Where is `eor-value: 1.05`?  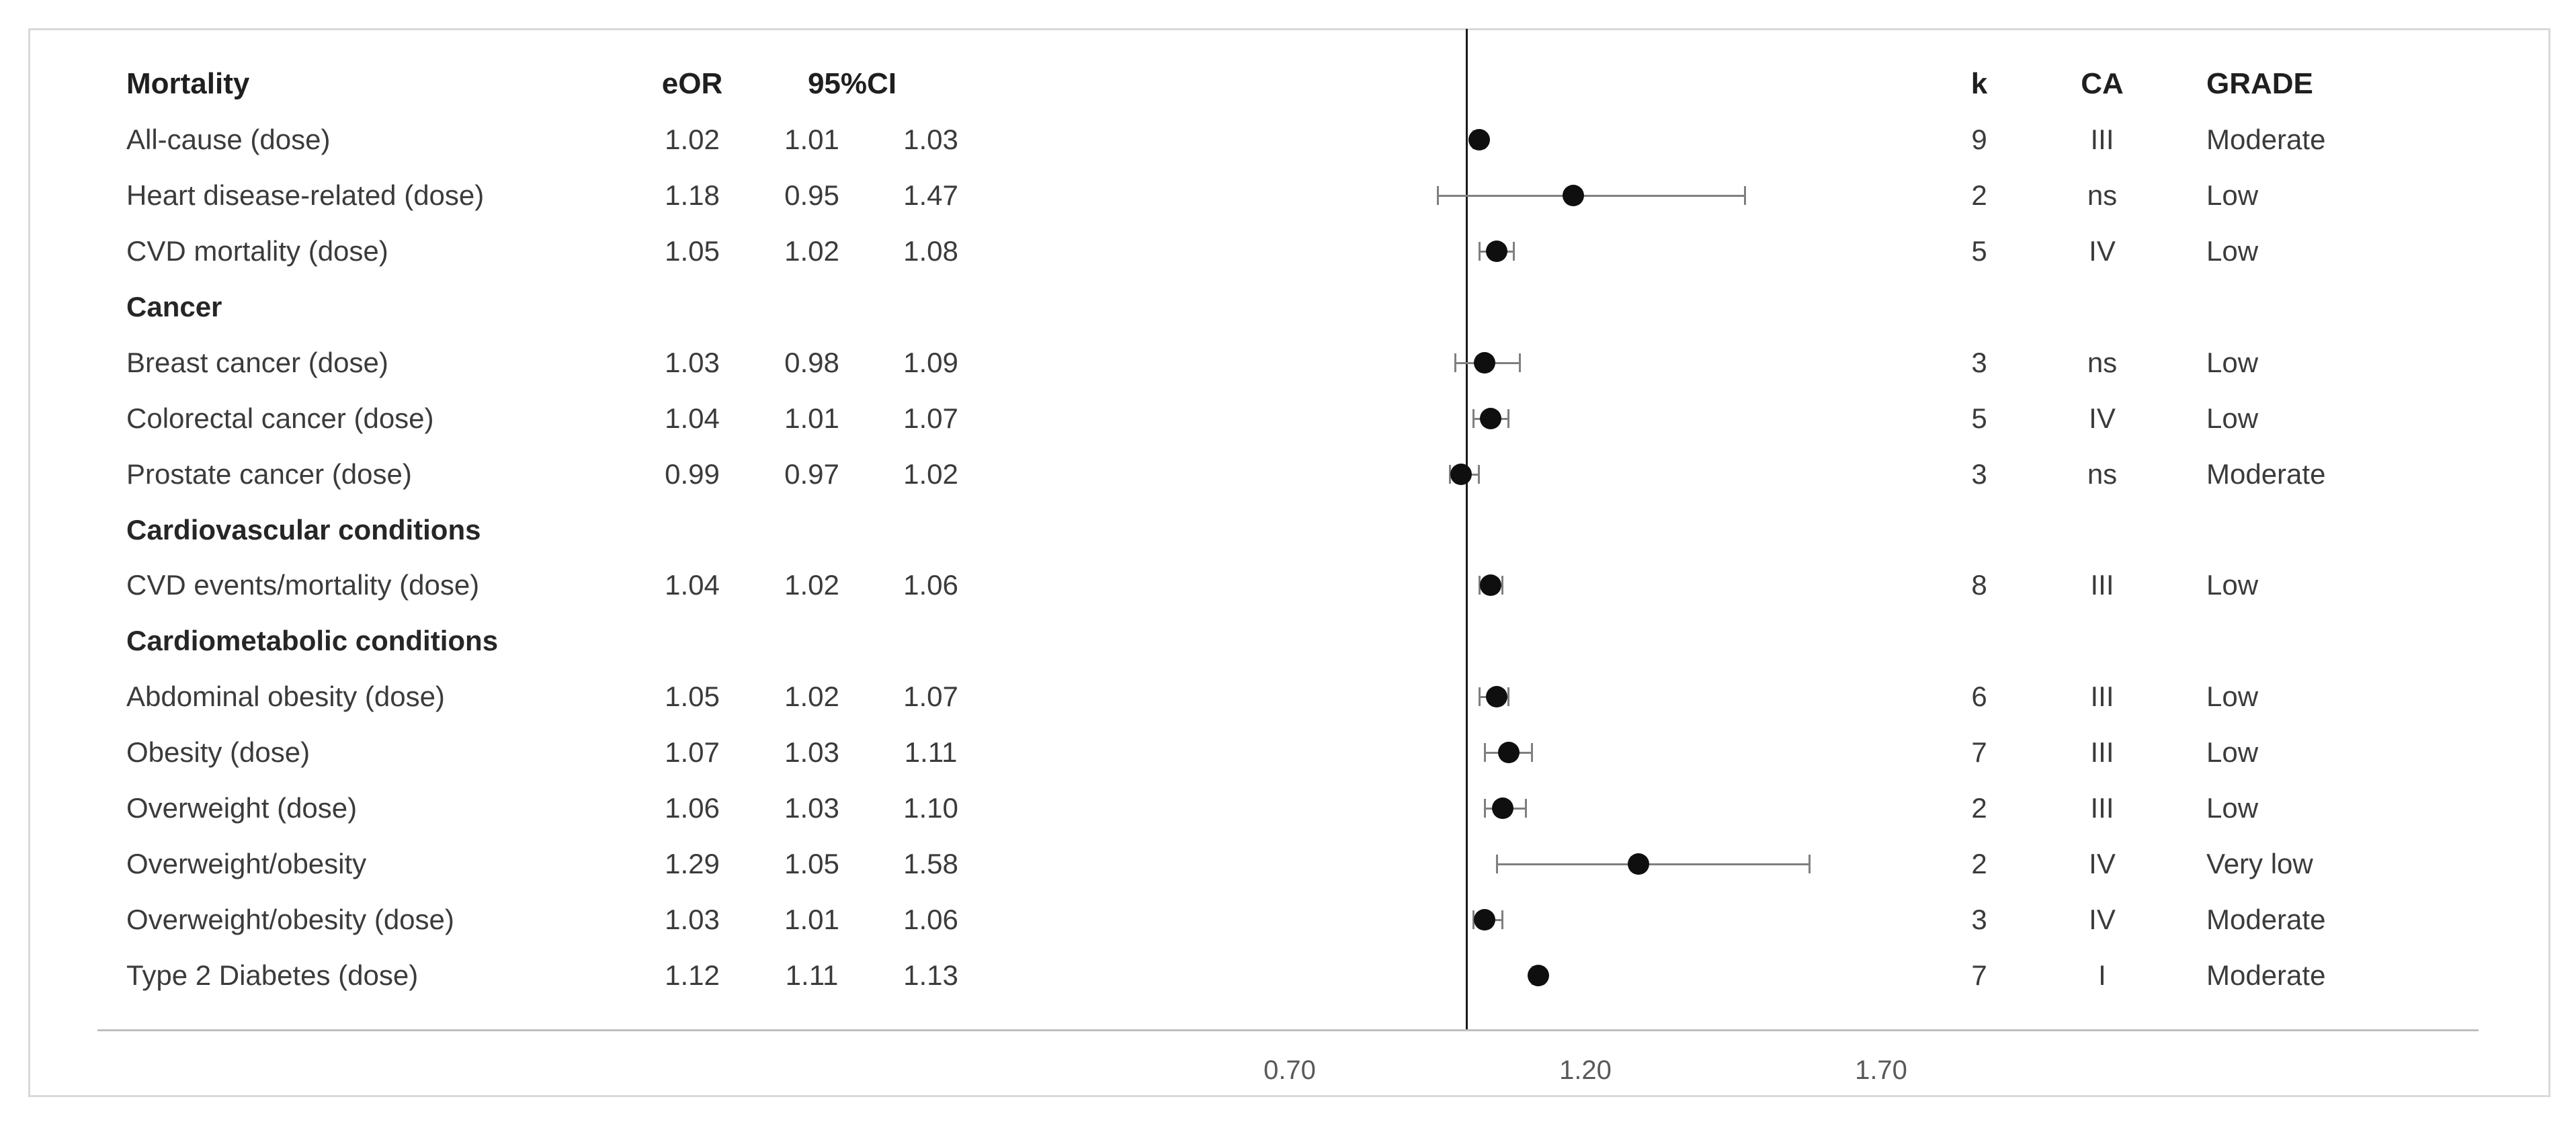
eor-value: 1.05 is located at coordinates (692, 696).